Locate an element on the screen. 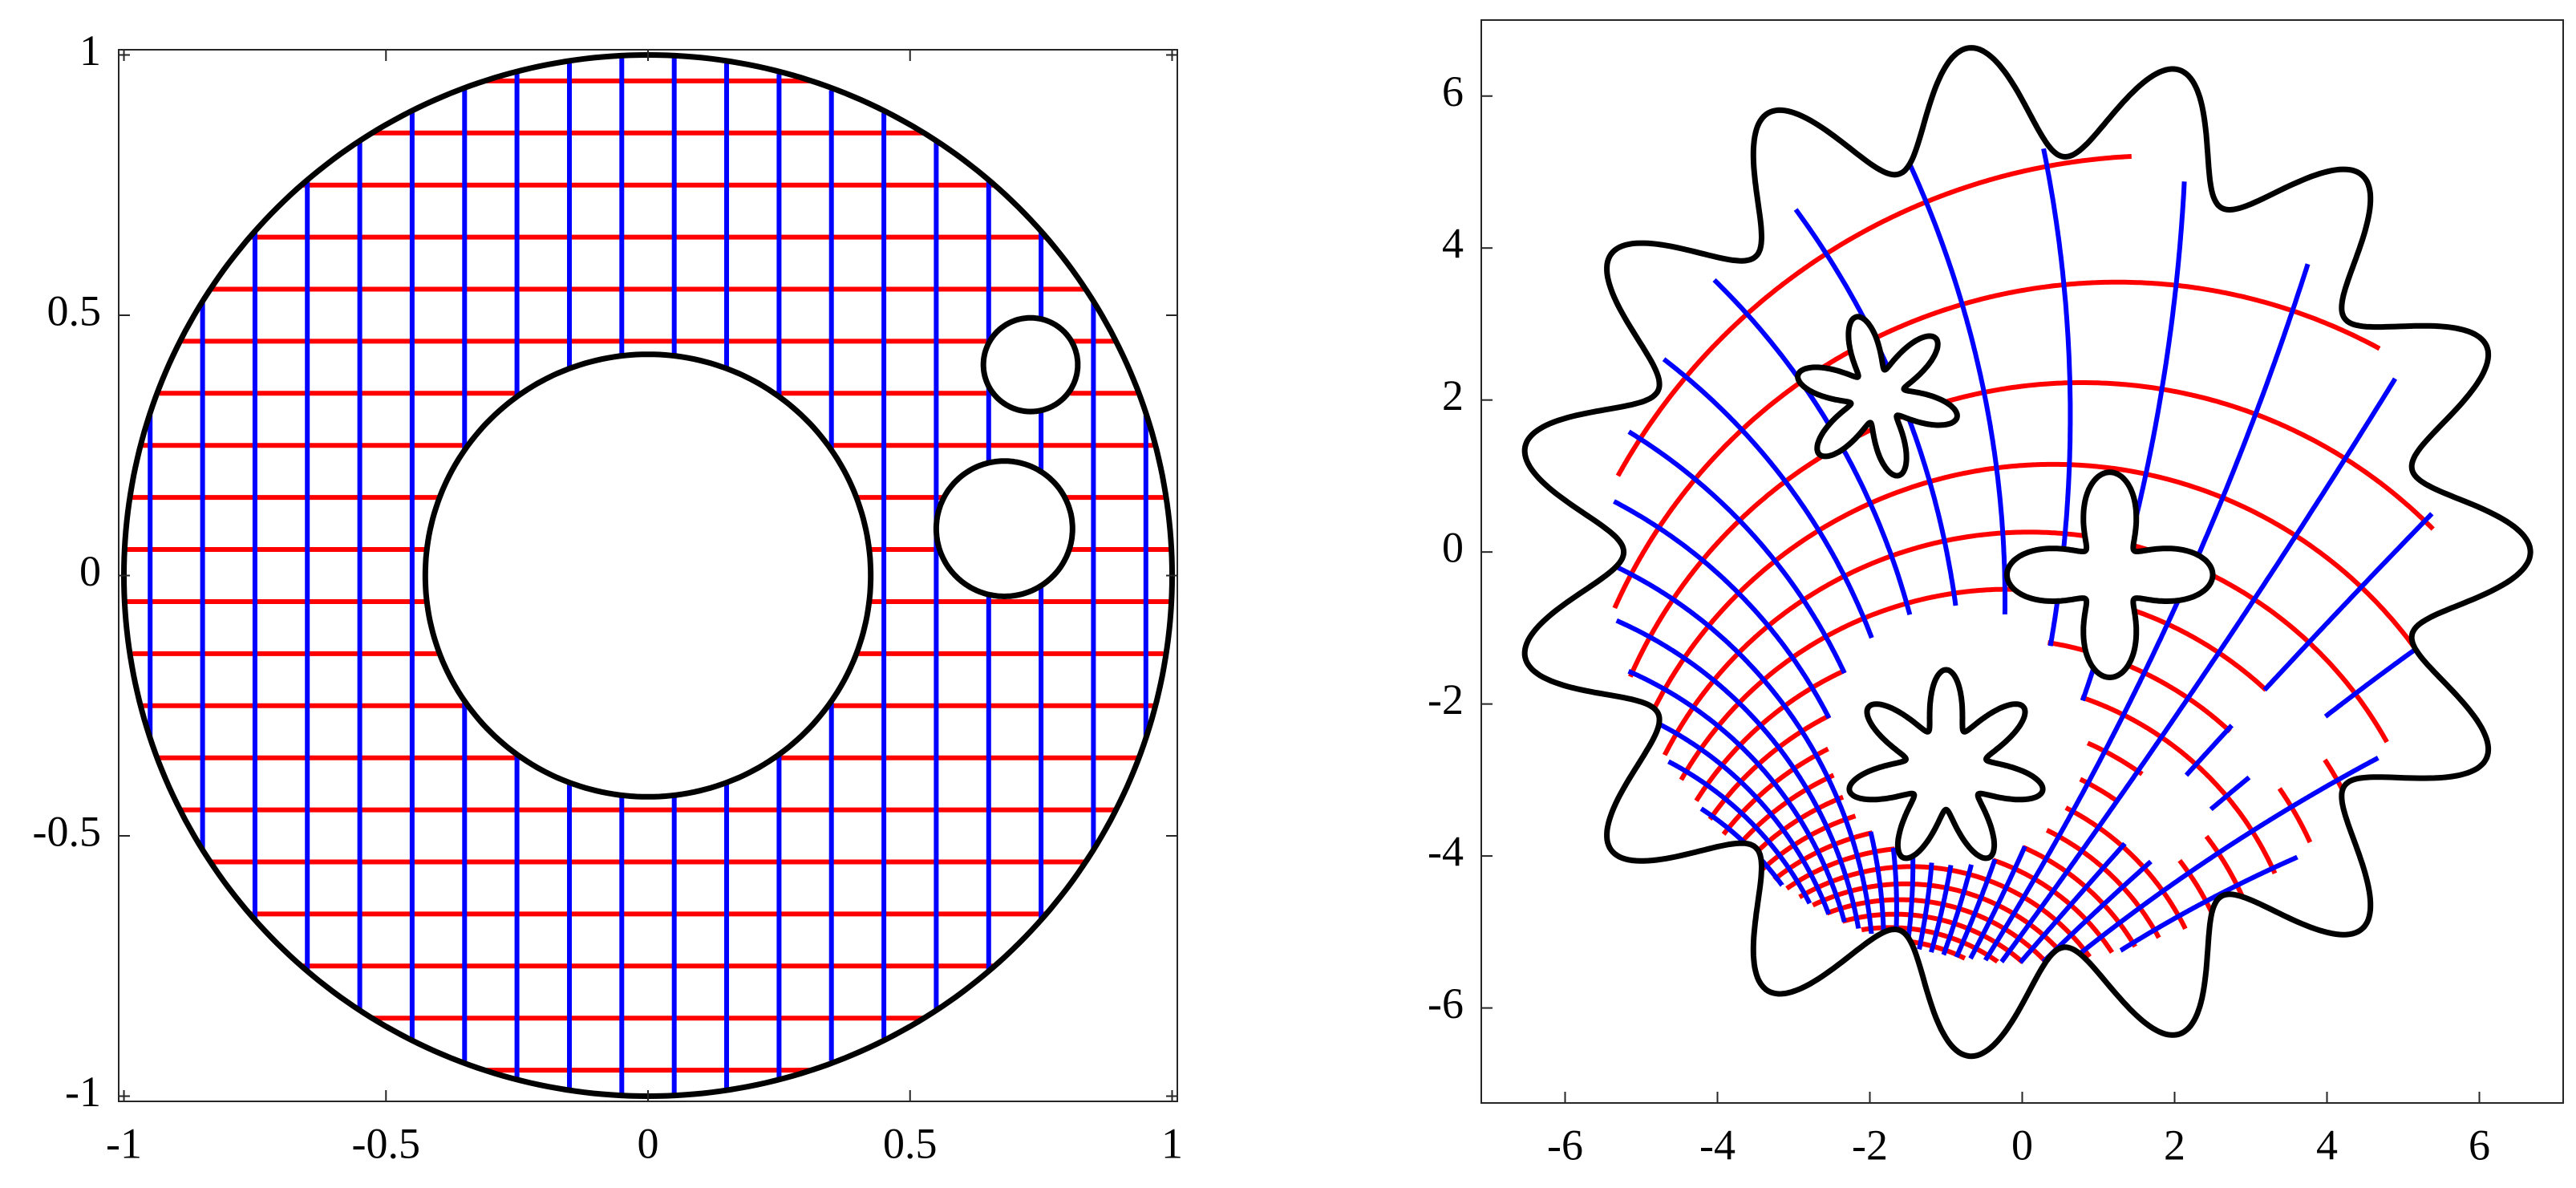  x-tick-label: -0.5 is located at coordinates (386, 1143).